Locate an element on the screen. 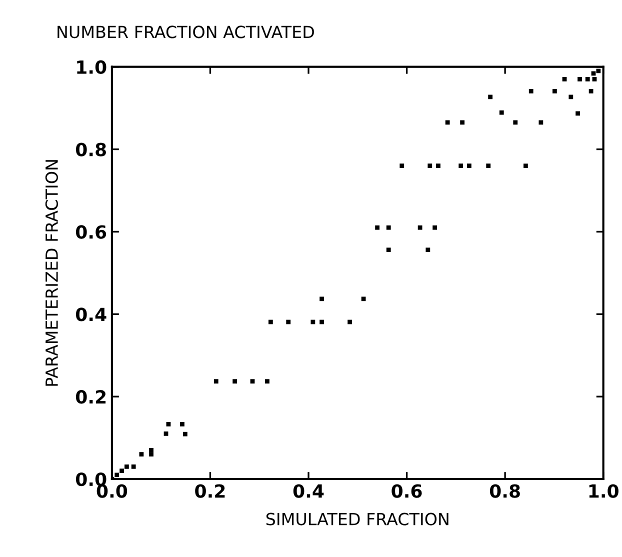 This screenshot has width=622, height=557. y-tick-label: 0.2 is located at coordinates (91, 397).